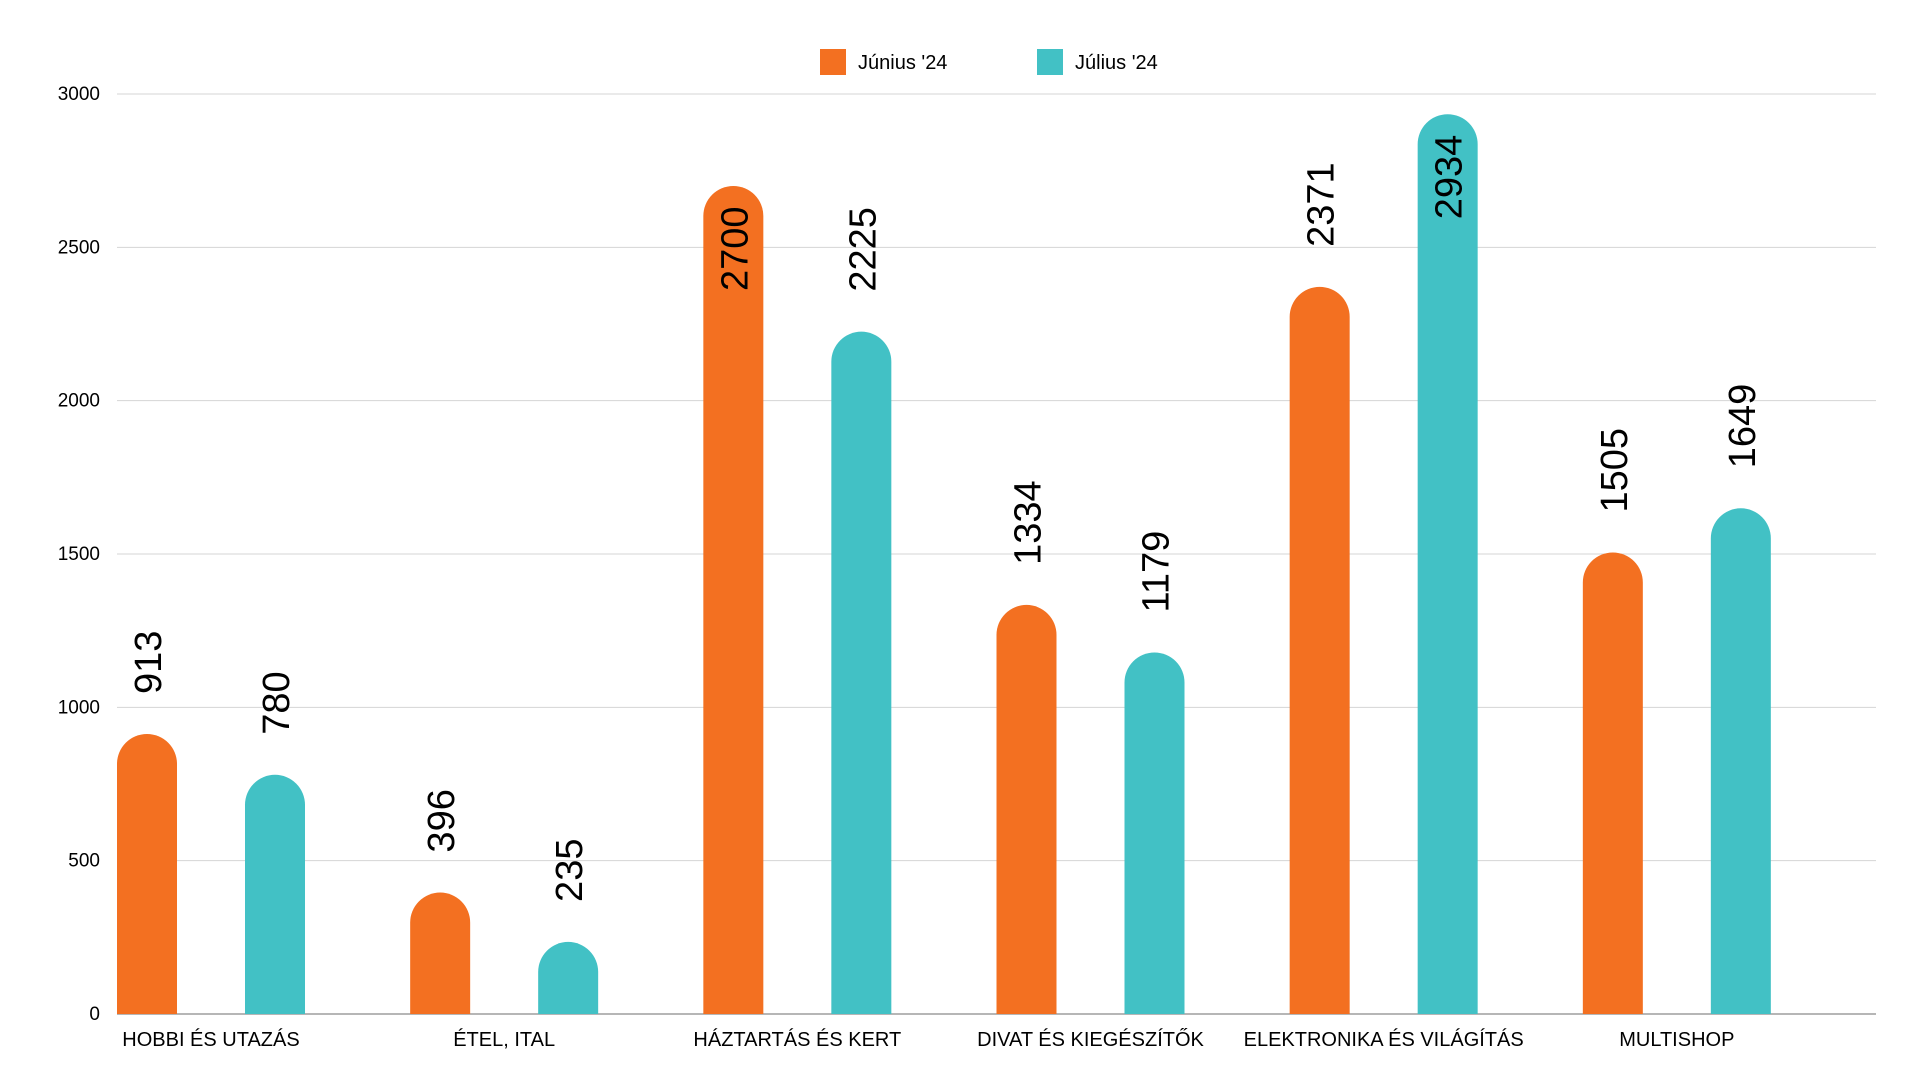 The width and height of the screenshot is (1920, 1085). Describe the element at coordinates (79, 247) in the screenshot. I see `y-tick-label: 2500` at that location.